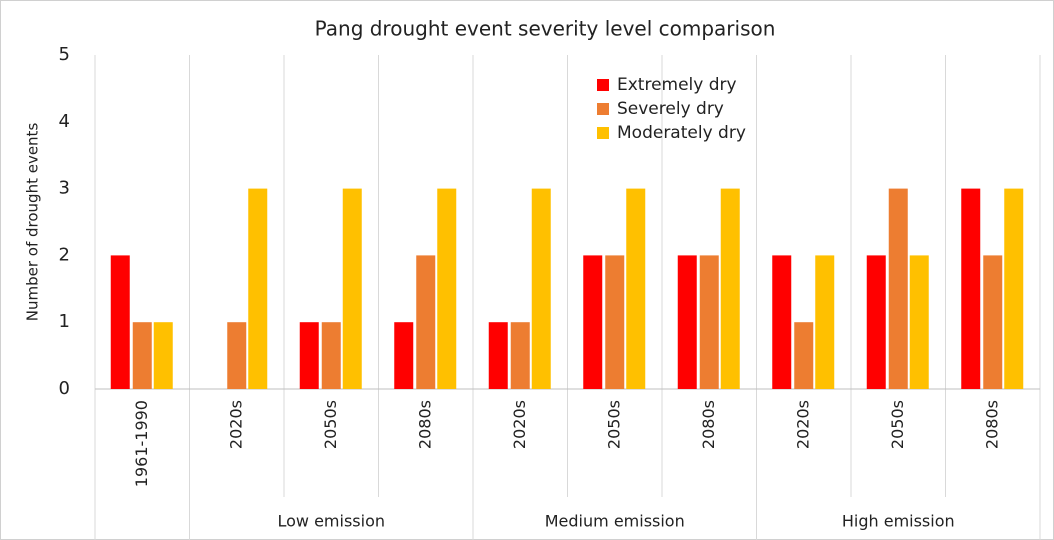 The image size is (1054, 540). What do you see at coordinates (33, 222) in the screenshot?
I see `y-axis-label: Number of drought events` at bounding box center [33, 222].